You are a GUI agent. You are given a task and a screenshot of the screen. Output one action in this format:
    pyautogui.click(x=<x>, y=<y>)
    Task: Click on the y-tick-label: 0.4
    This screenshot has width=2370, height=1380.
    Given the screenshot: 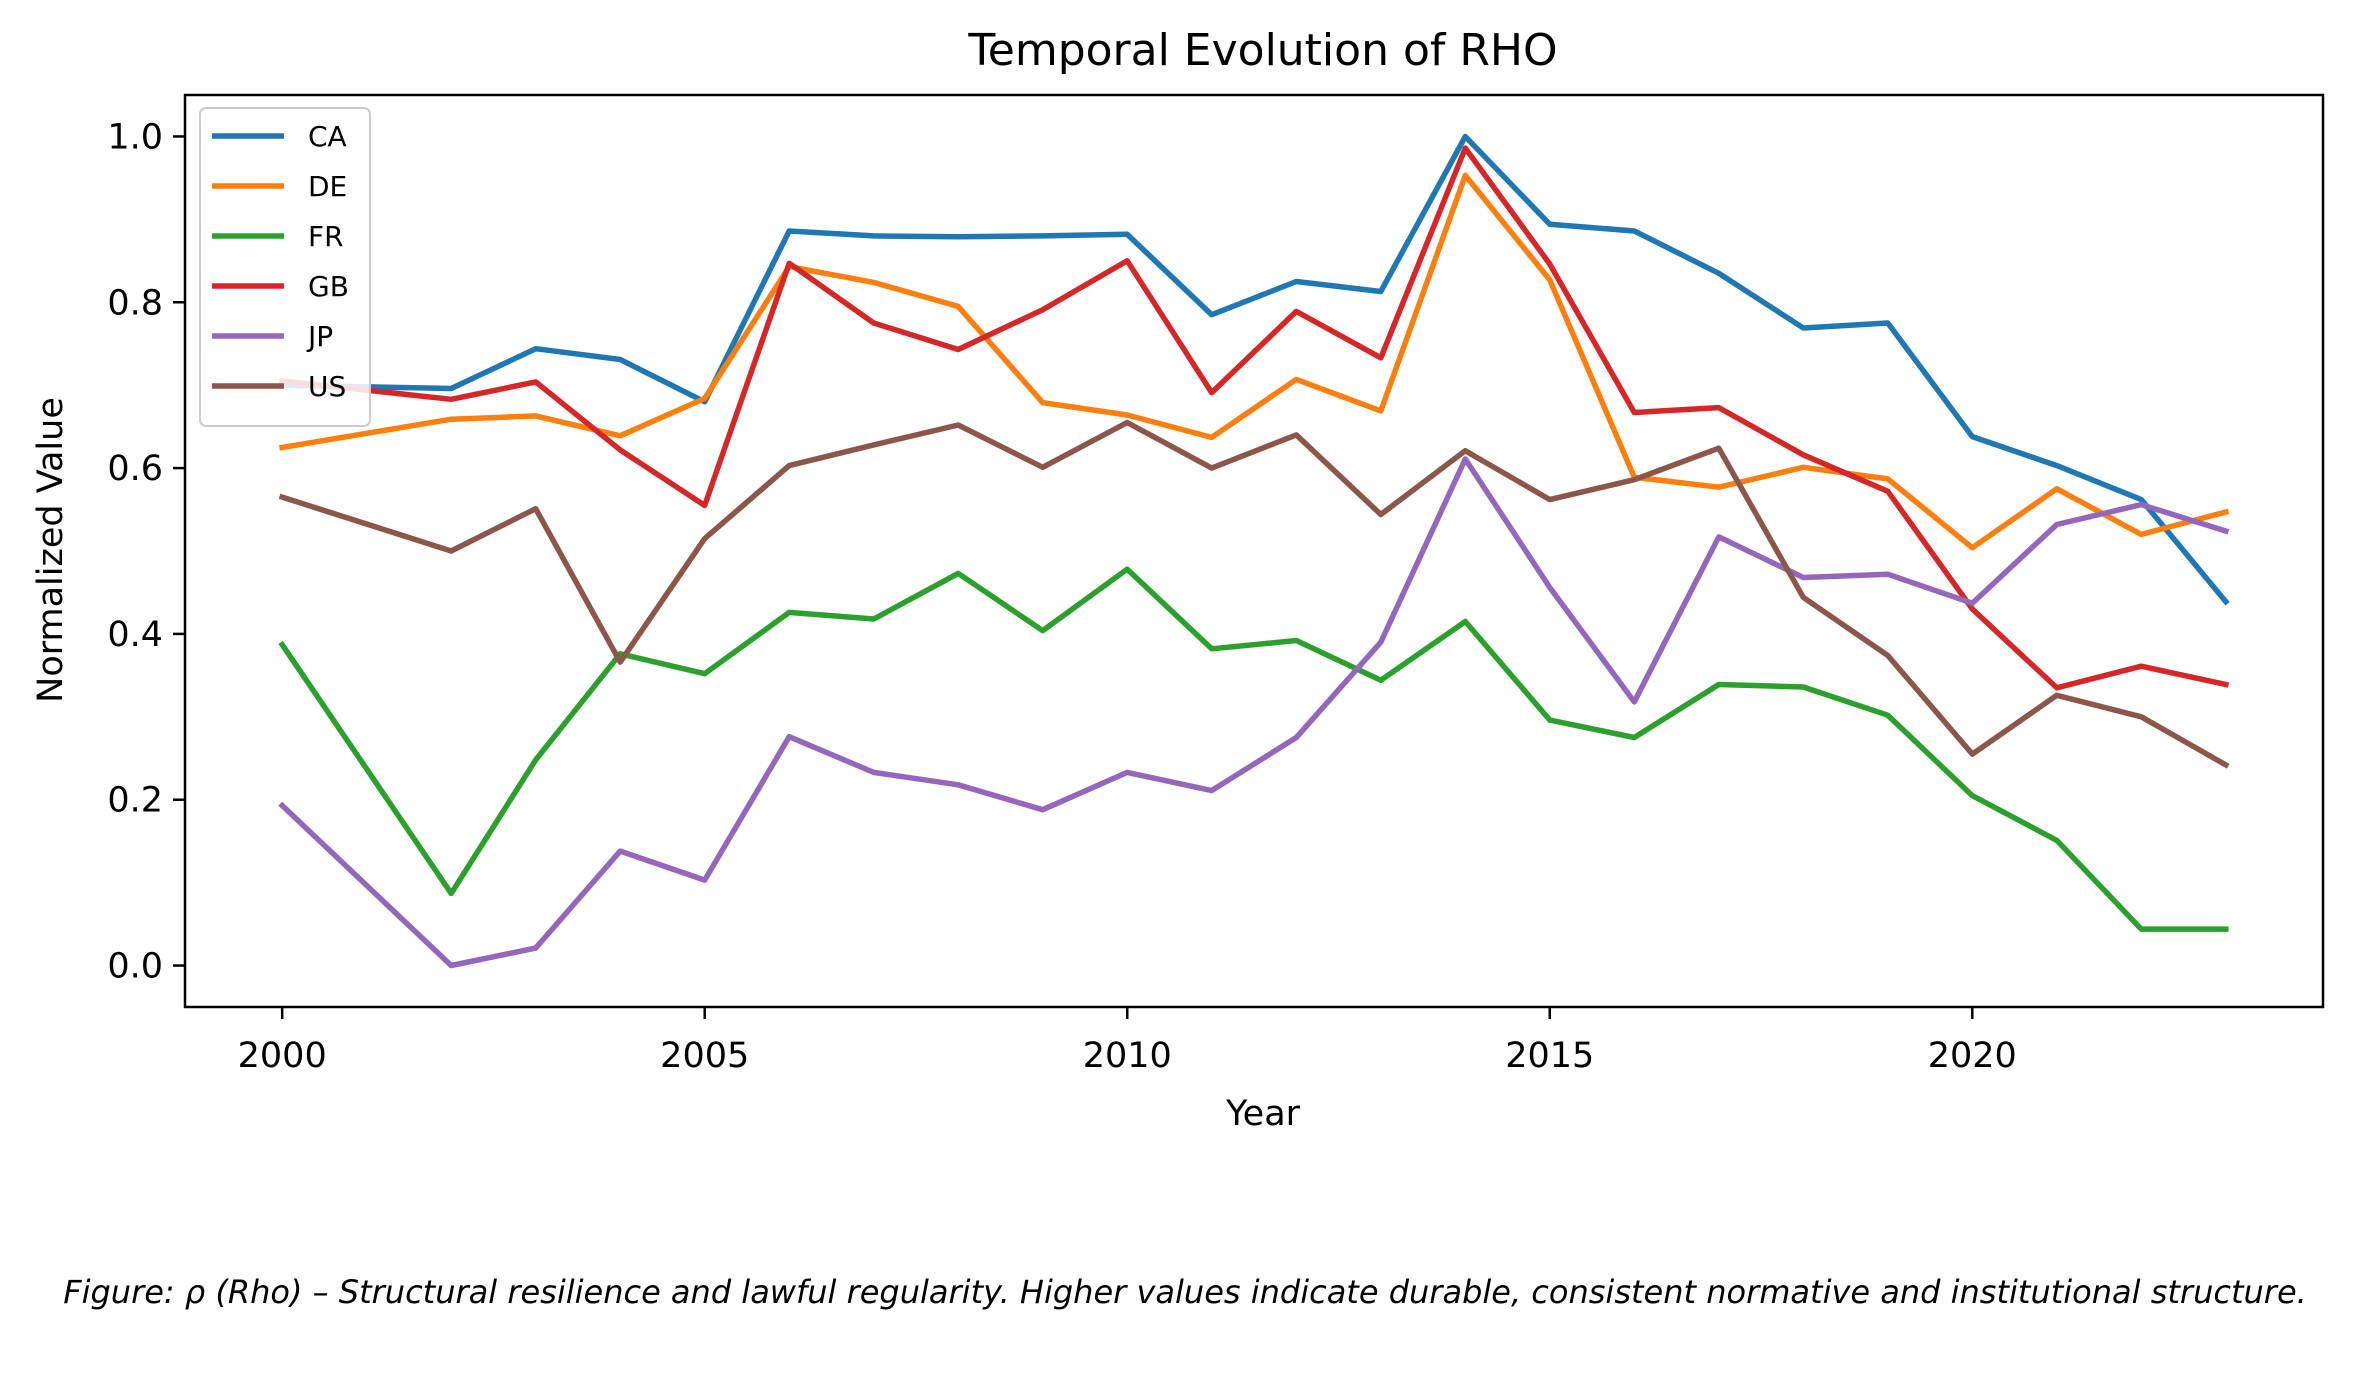 What is the action you would take?
    pyautogui.click(x=135, y=635)
    